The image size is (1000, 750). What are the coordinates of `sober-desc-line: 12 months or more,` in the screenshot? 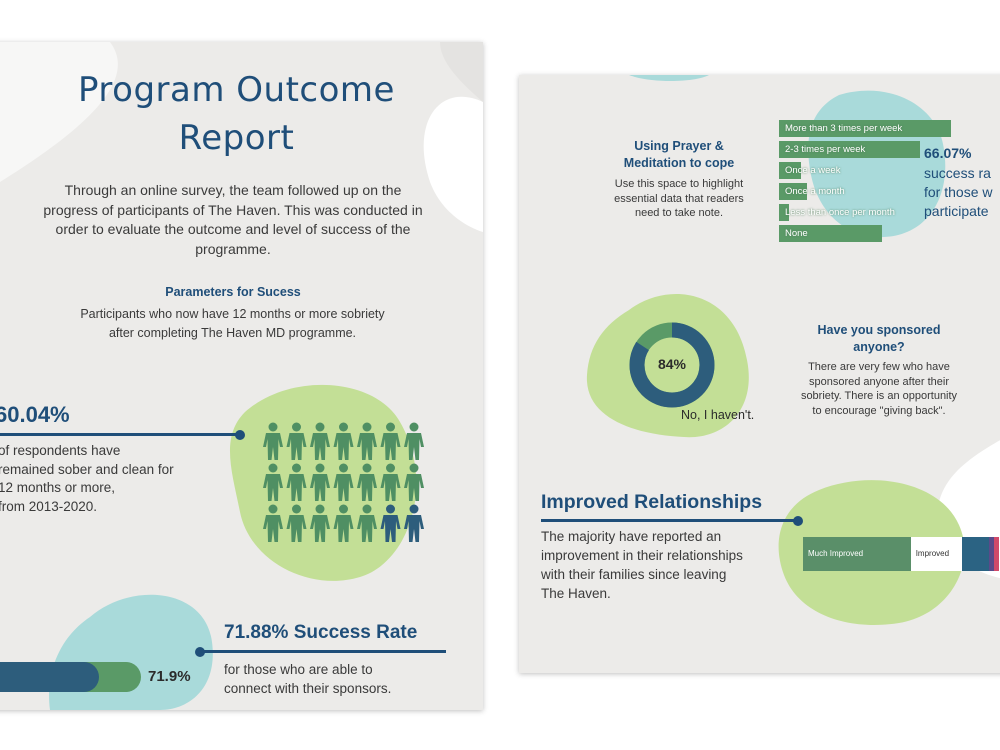 It's located at (58, 487).